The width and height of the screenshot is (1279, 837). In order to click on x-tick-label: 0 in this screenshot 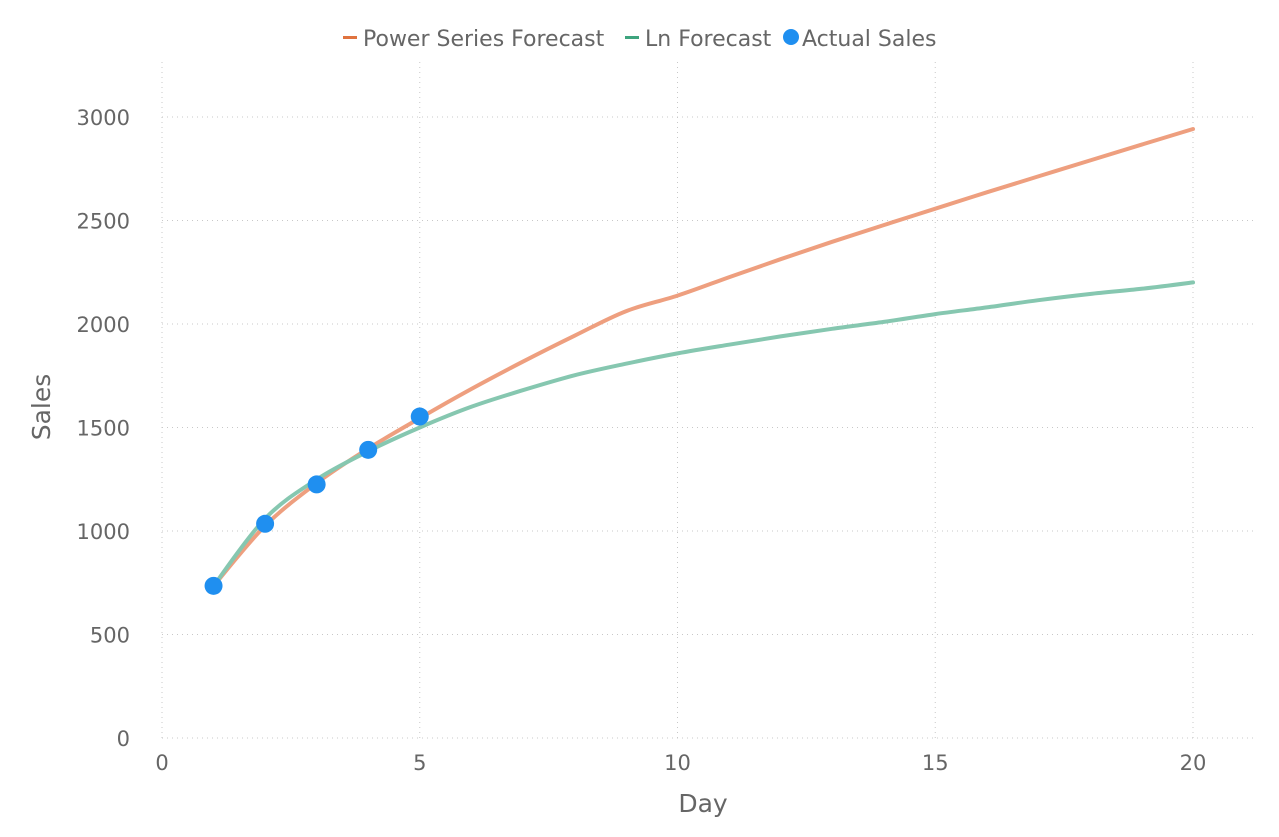, I will do `click(161, 763)`.